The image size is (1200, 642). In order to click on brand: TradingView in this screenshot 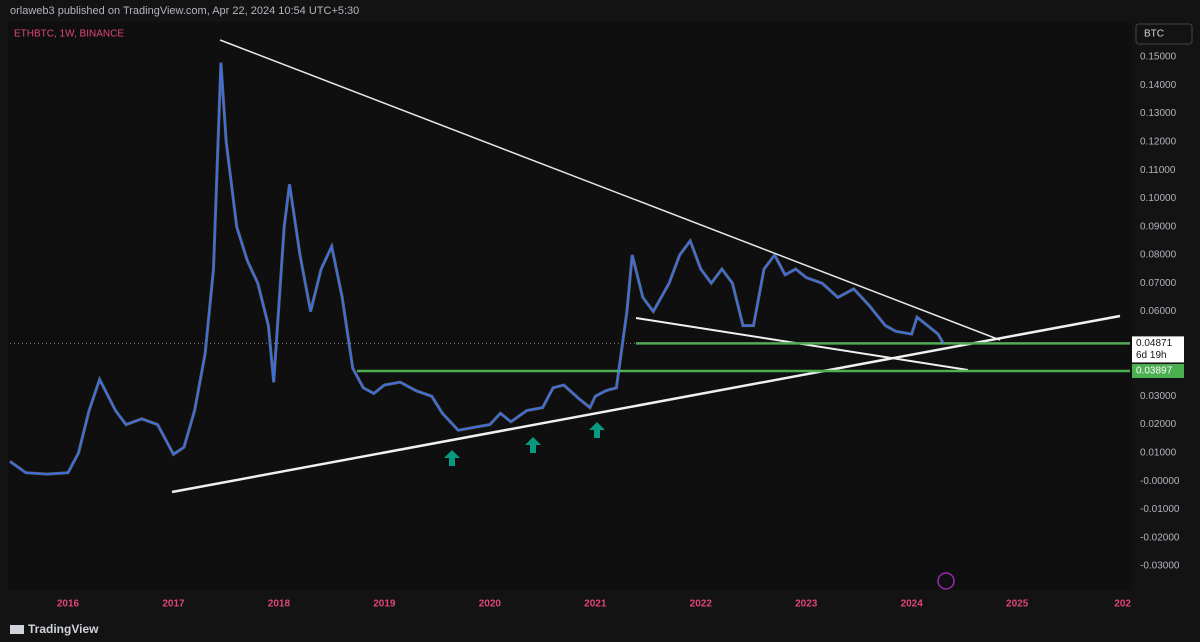, I will do `click(63, 629)`.